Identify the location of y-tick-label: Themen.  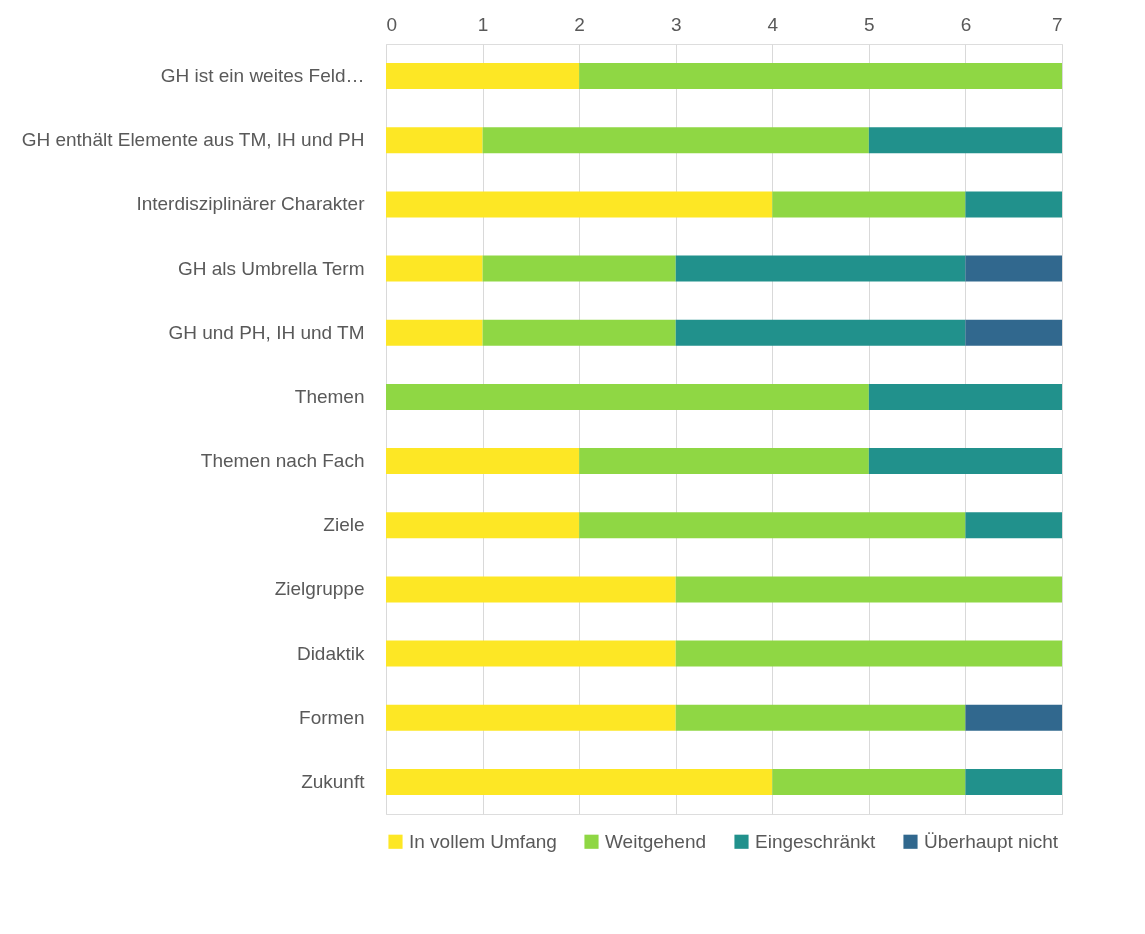
(329, 396).